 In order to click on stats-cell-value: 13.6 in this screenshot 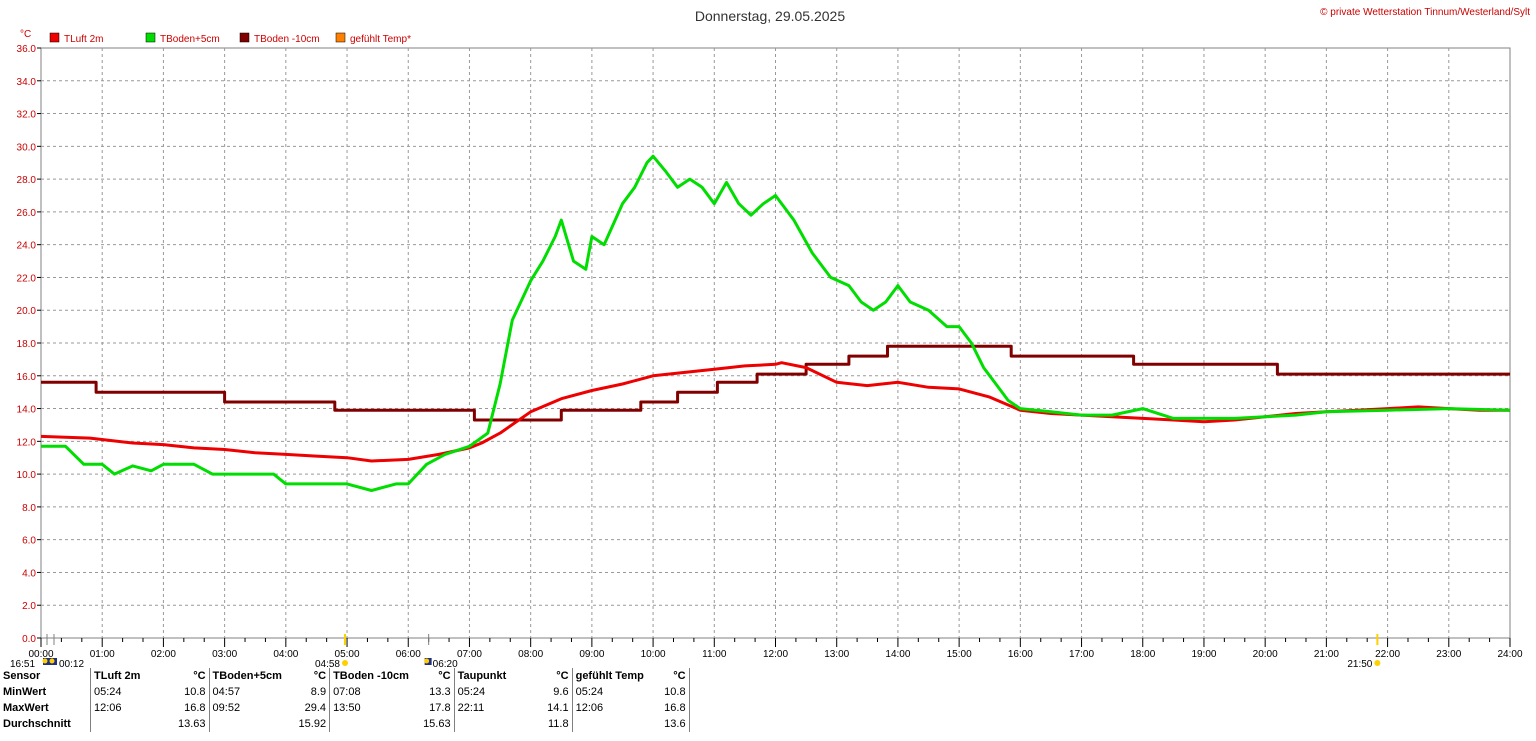, I will do `click(674, 724)`.